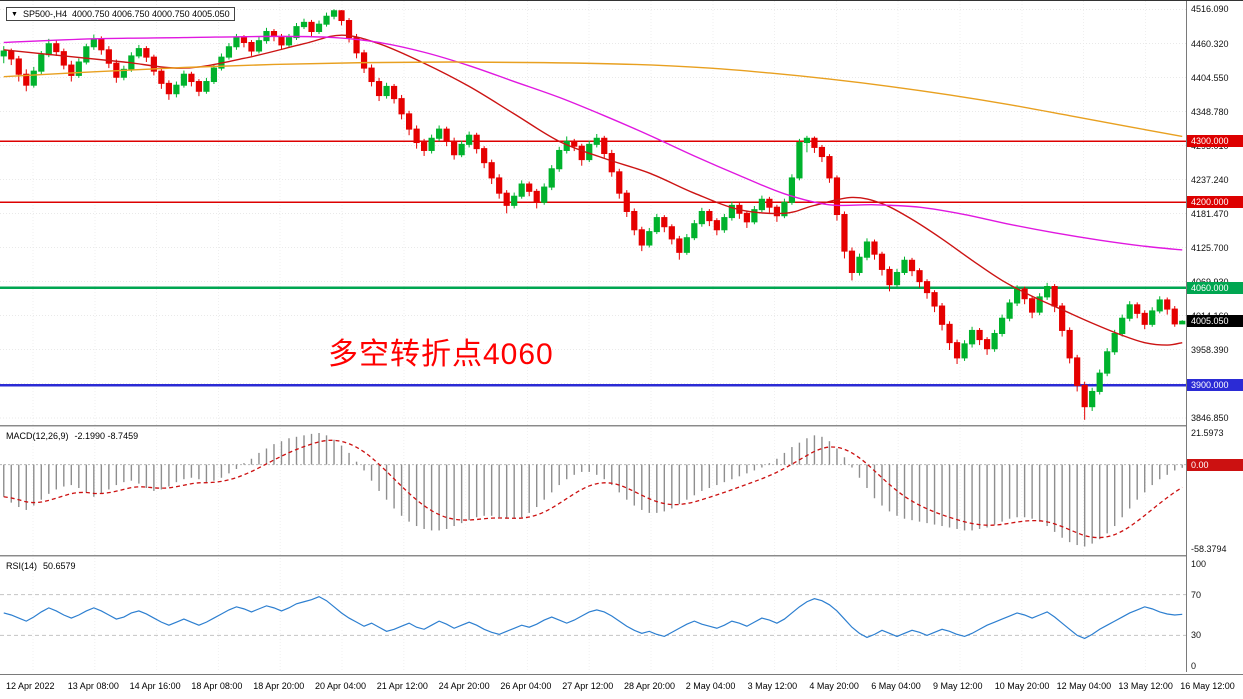 This screenshot has height=699, width=1243. Describe the element at coordinates (30, 686) in the screenshot. I see `time-axis-label: 12 Apr 2022` at that location.